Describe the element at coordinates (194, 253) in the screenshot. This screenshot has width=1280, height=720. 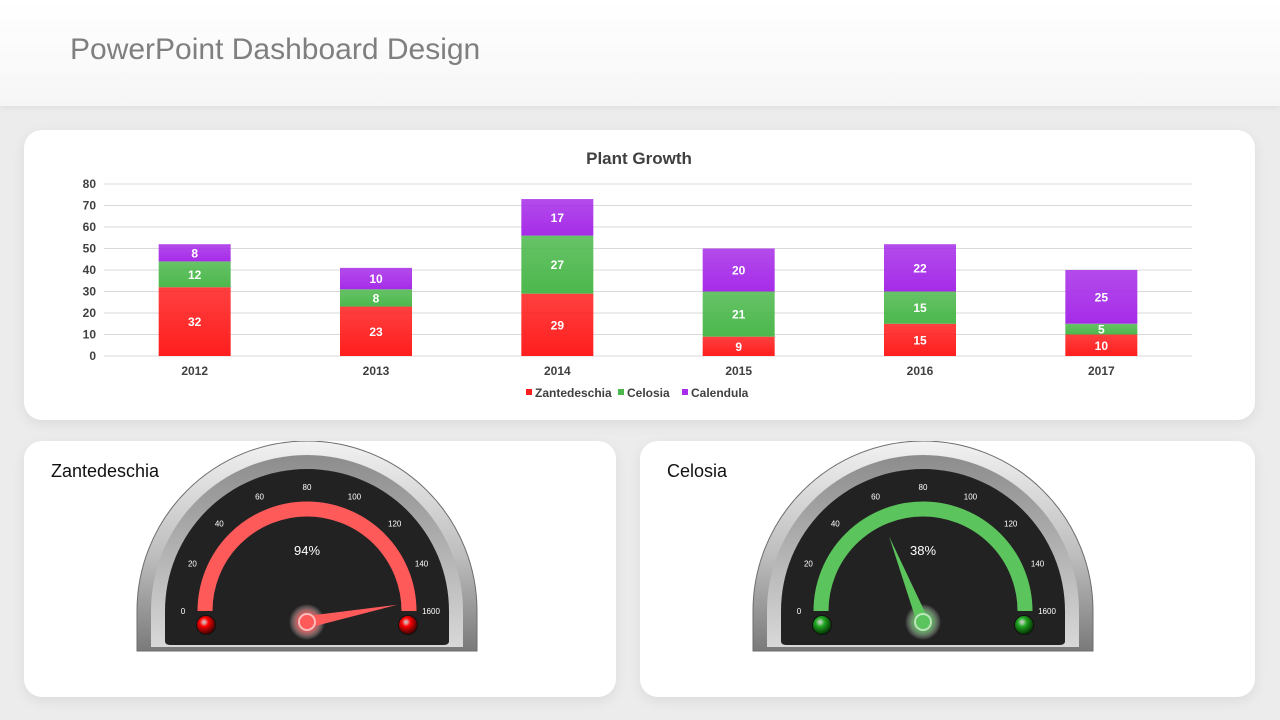
I see `bar-calendula-2012` at that location.